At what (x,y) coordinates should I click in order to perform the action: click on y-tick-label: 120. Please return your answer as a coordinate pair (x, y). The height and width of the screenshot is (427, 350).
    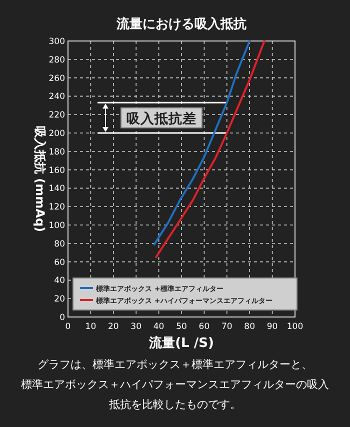
    Looking at the image, I should click on (56, 207).